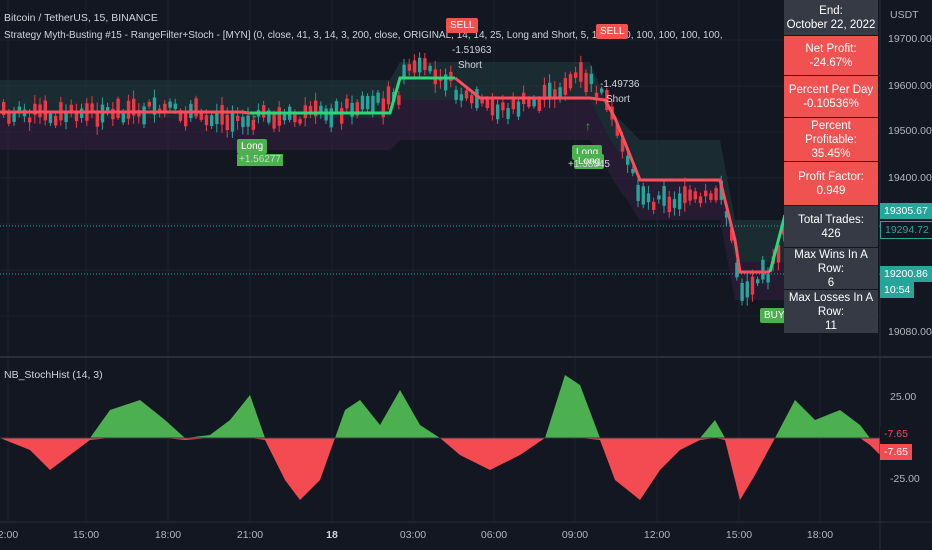 The width and height of the screenshot is (932, 550). Describe the element at coordinates (906, 230) in the screenshot. I see `price-tag: 19294.72` at that location.